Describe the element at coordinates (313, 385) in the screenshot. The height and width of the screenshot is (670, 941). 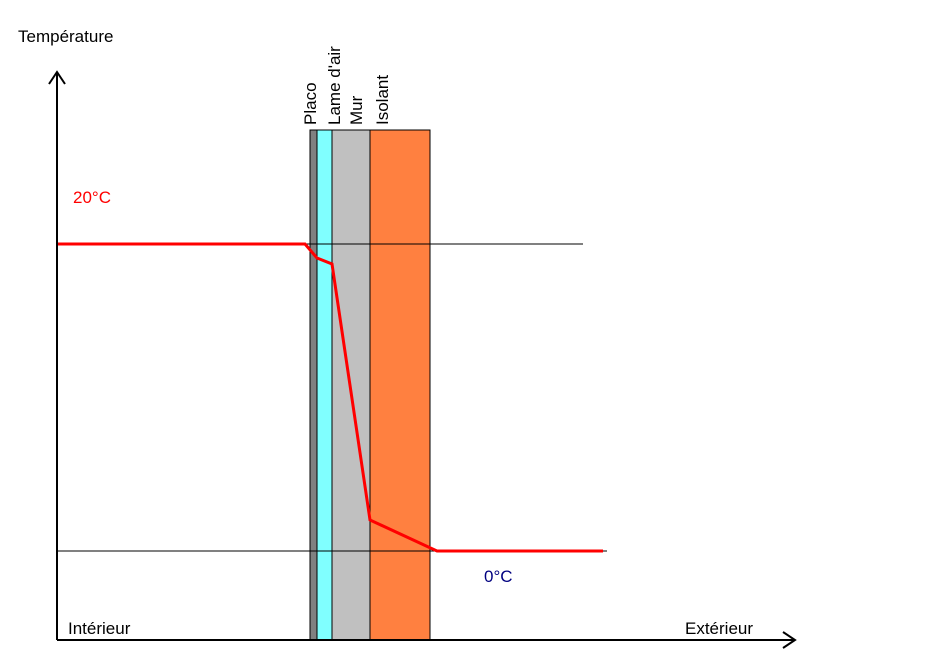
I see `layer-placo` at that location.